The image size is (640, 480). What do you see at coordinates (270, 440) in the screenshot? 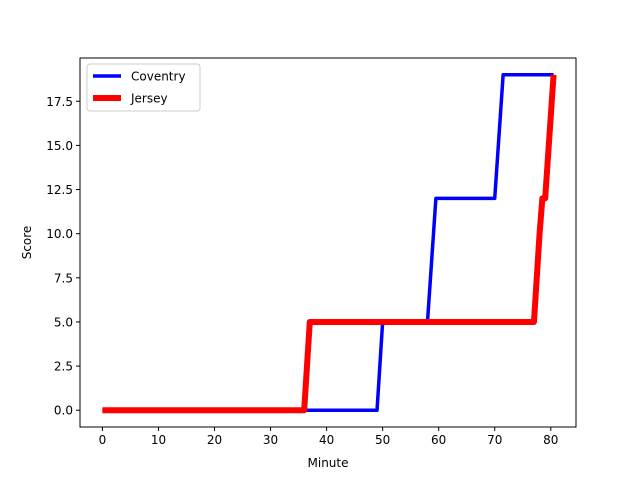
I see `x-tick-label: 30` at bounding box center [270, 440].